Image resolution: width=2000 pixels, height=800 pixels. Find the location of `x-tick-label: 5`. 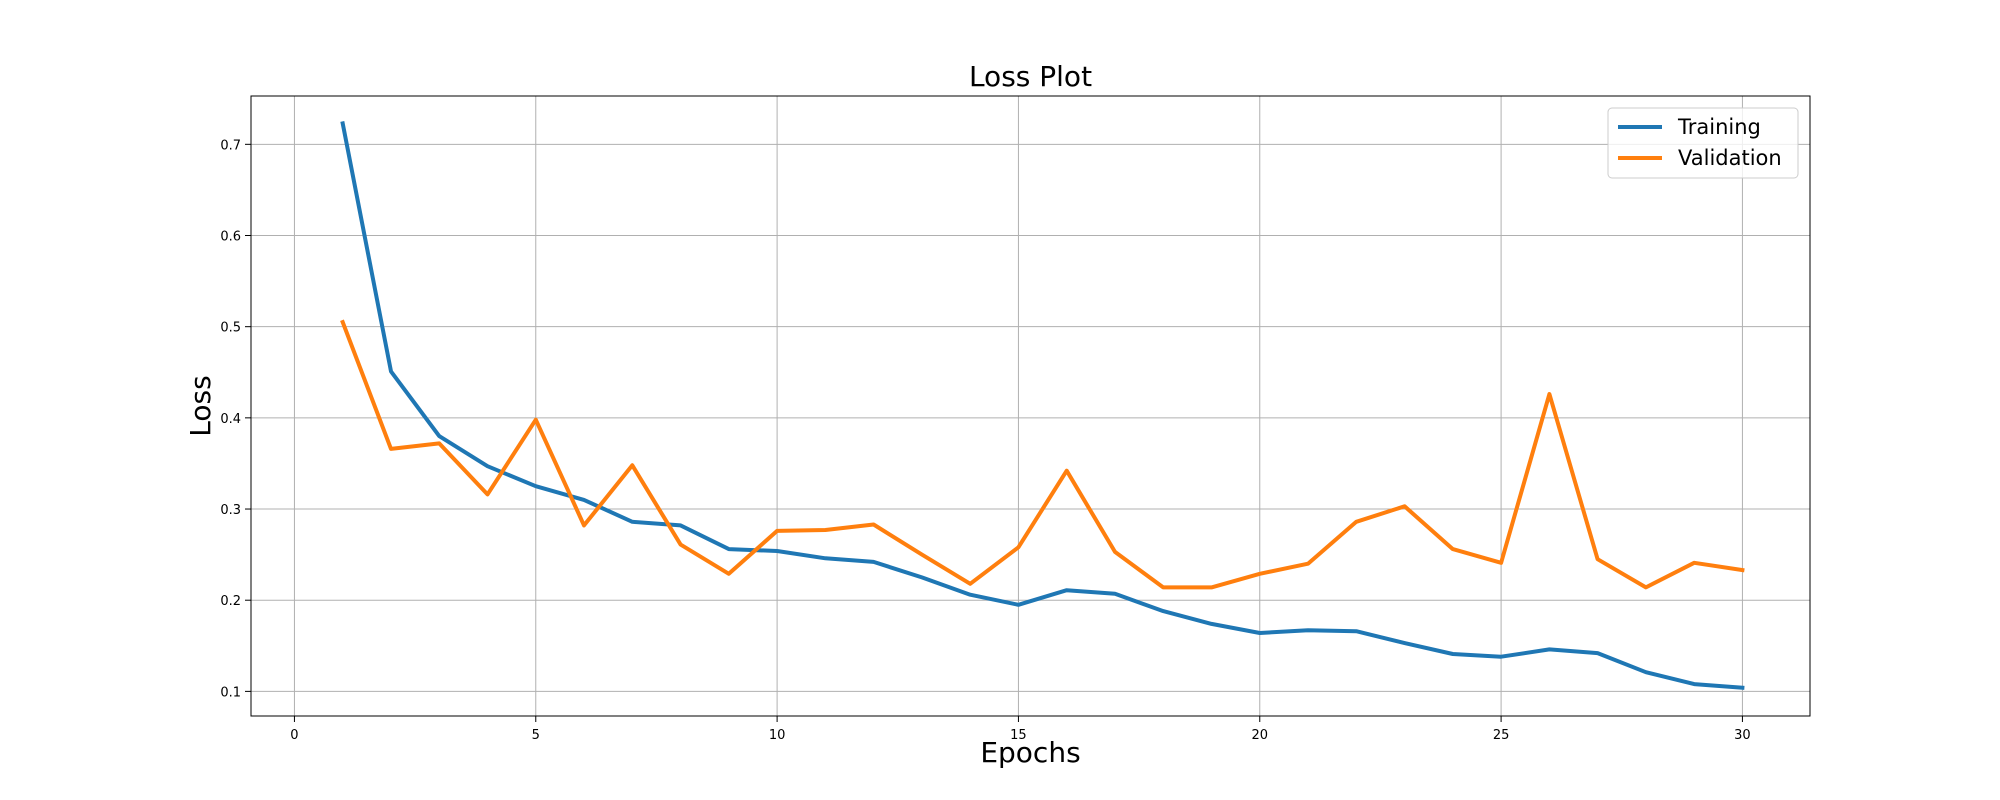

x-tick-label: 5 is located at coordinates (536, 735).